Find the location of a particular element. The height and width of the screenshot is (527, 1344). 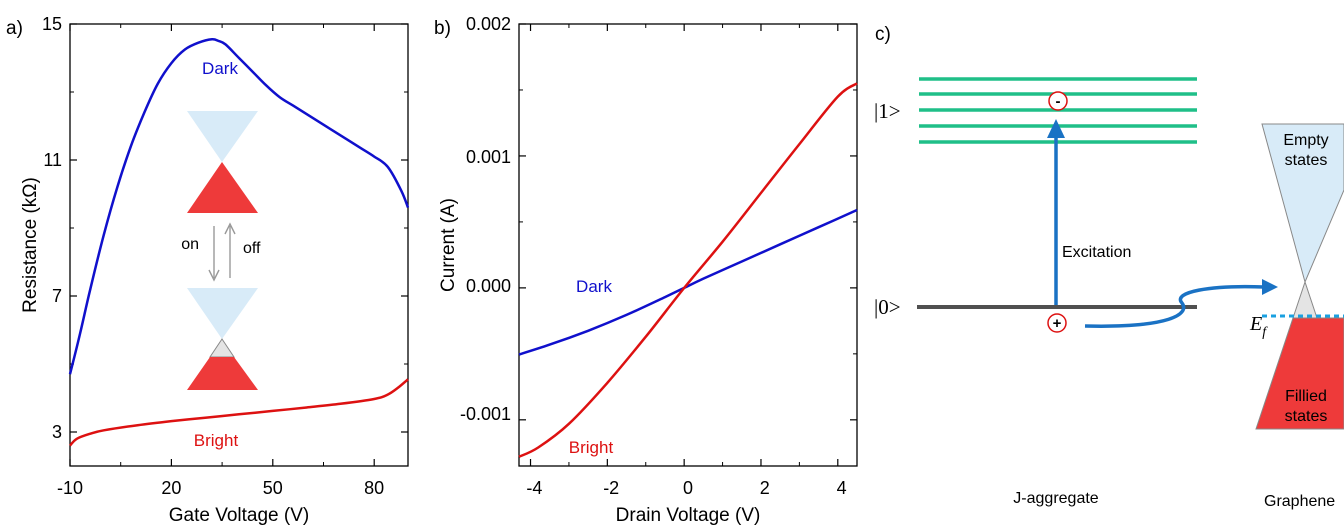

ground-state-label: |0> is located at coordinates (887, 307).